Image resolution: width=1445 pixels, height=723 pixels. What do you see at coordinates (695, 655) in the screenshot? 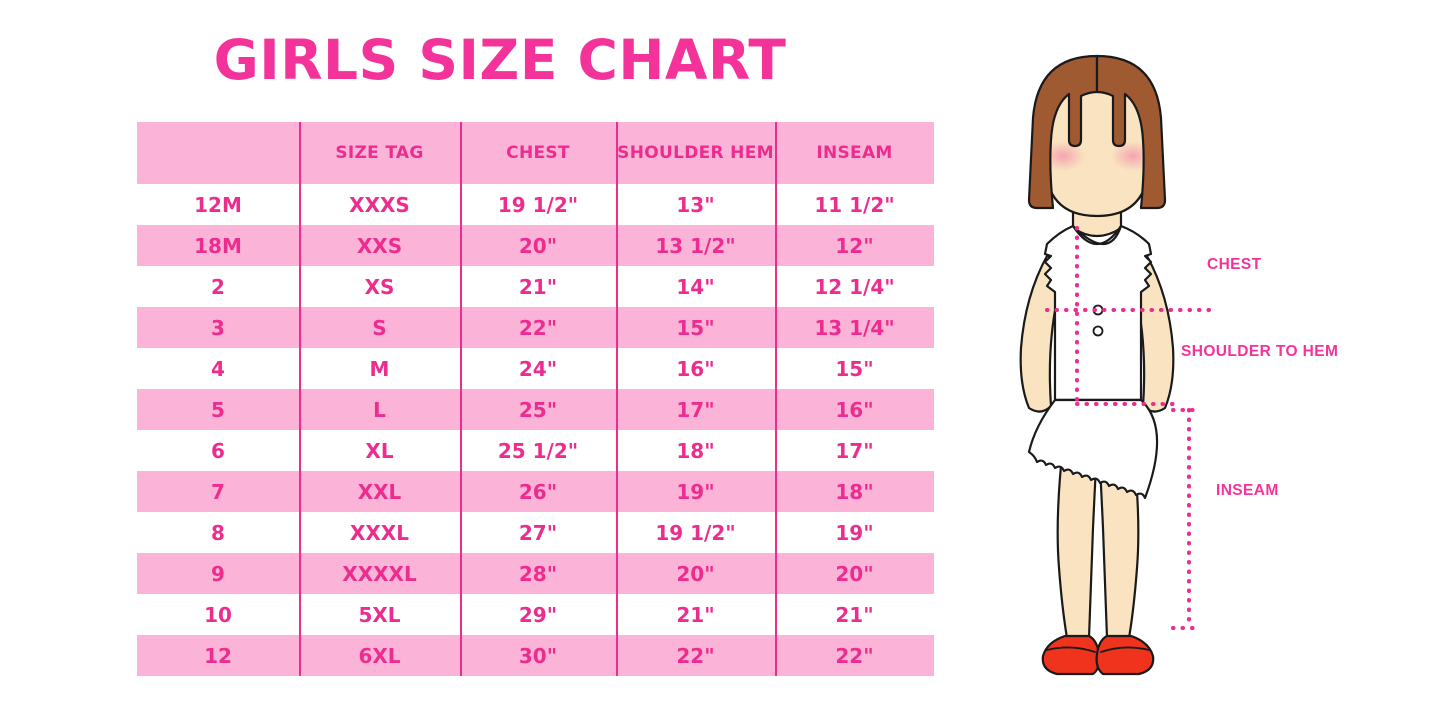
I see `cell-shoulder-hem: 22"` at bounding box center [695, 655].